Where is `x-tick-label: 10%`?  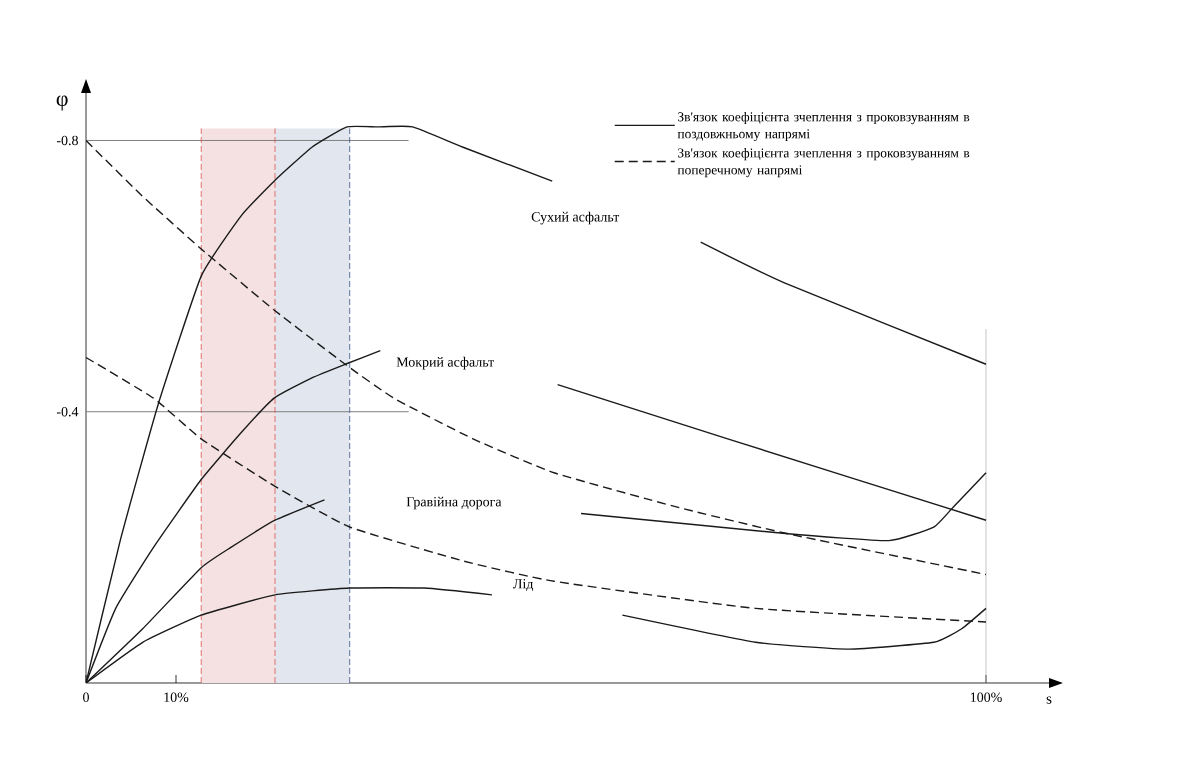
x-tick-label: 10% is located at coordinates (176, 697).